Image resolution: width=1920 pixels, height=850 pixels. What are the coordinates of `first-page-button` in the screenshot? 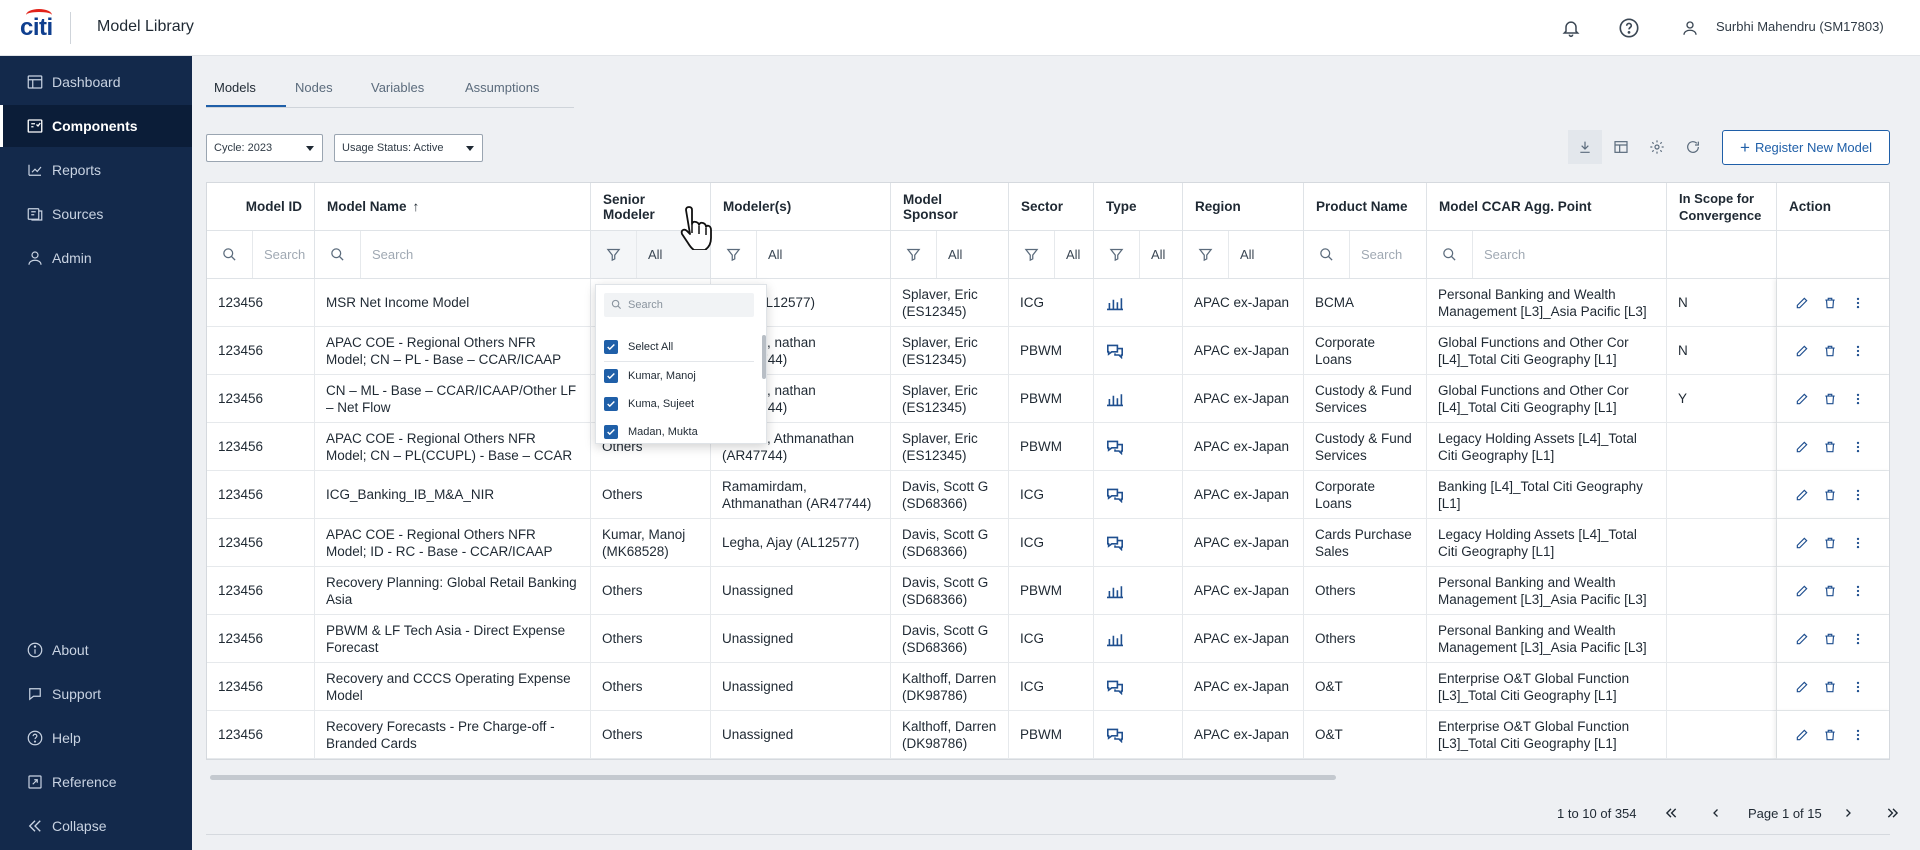 It's located at (1671, 813).